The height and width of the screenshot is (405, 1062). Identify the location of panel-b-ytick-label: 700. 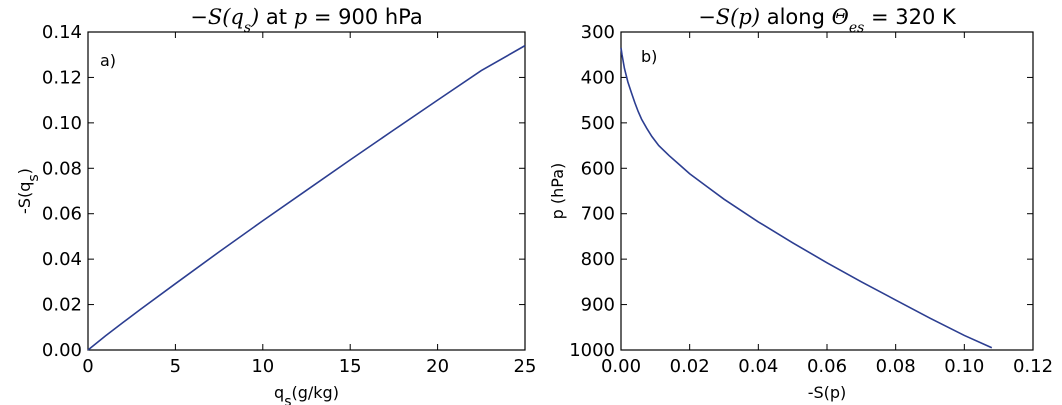
(598, 214).